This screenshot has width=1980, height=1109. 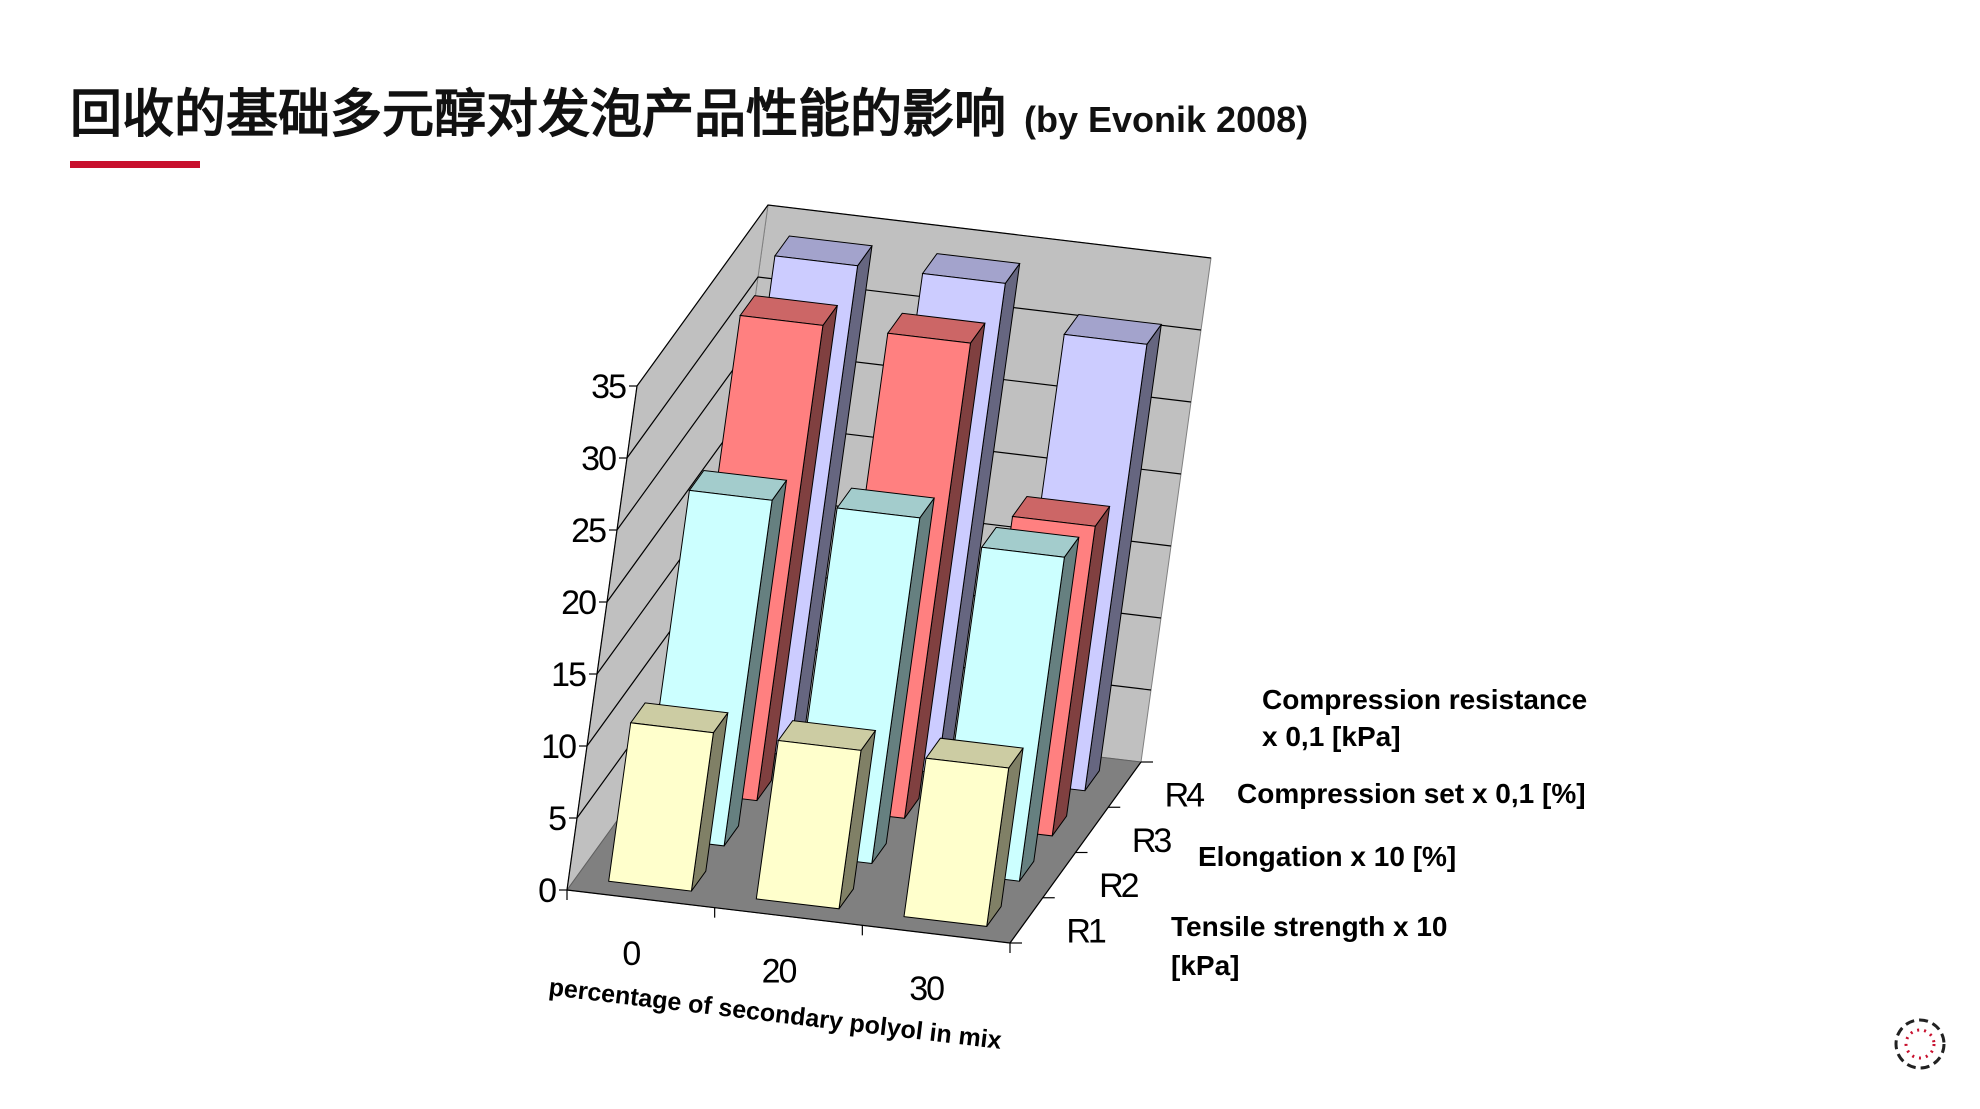 What do you see at coordinates (588, 531) in the screenshot?
I see `y-tick-label: 25` at bounding box center [588, 531].